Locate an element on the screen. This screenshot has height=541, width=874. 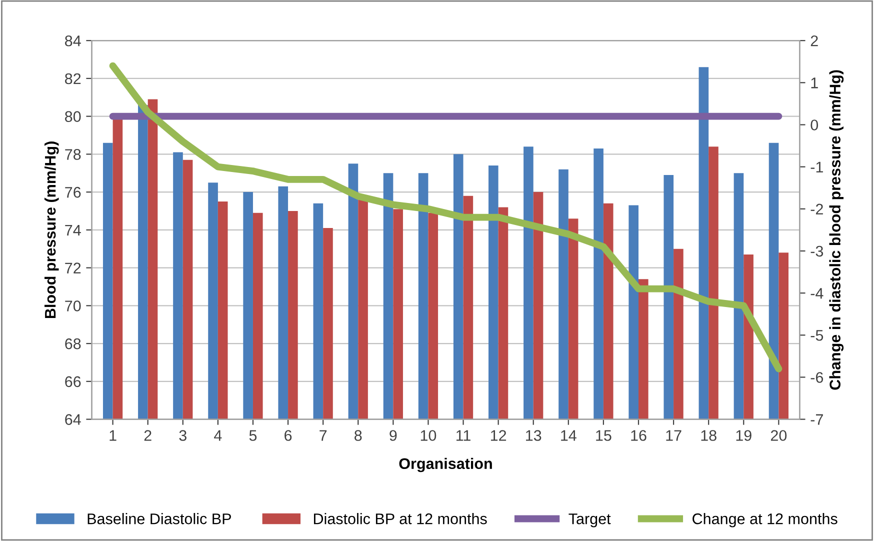
x-tick-label: 13 is located at coordinates (534, 435).